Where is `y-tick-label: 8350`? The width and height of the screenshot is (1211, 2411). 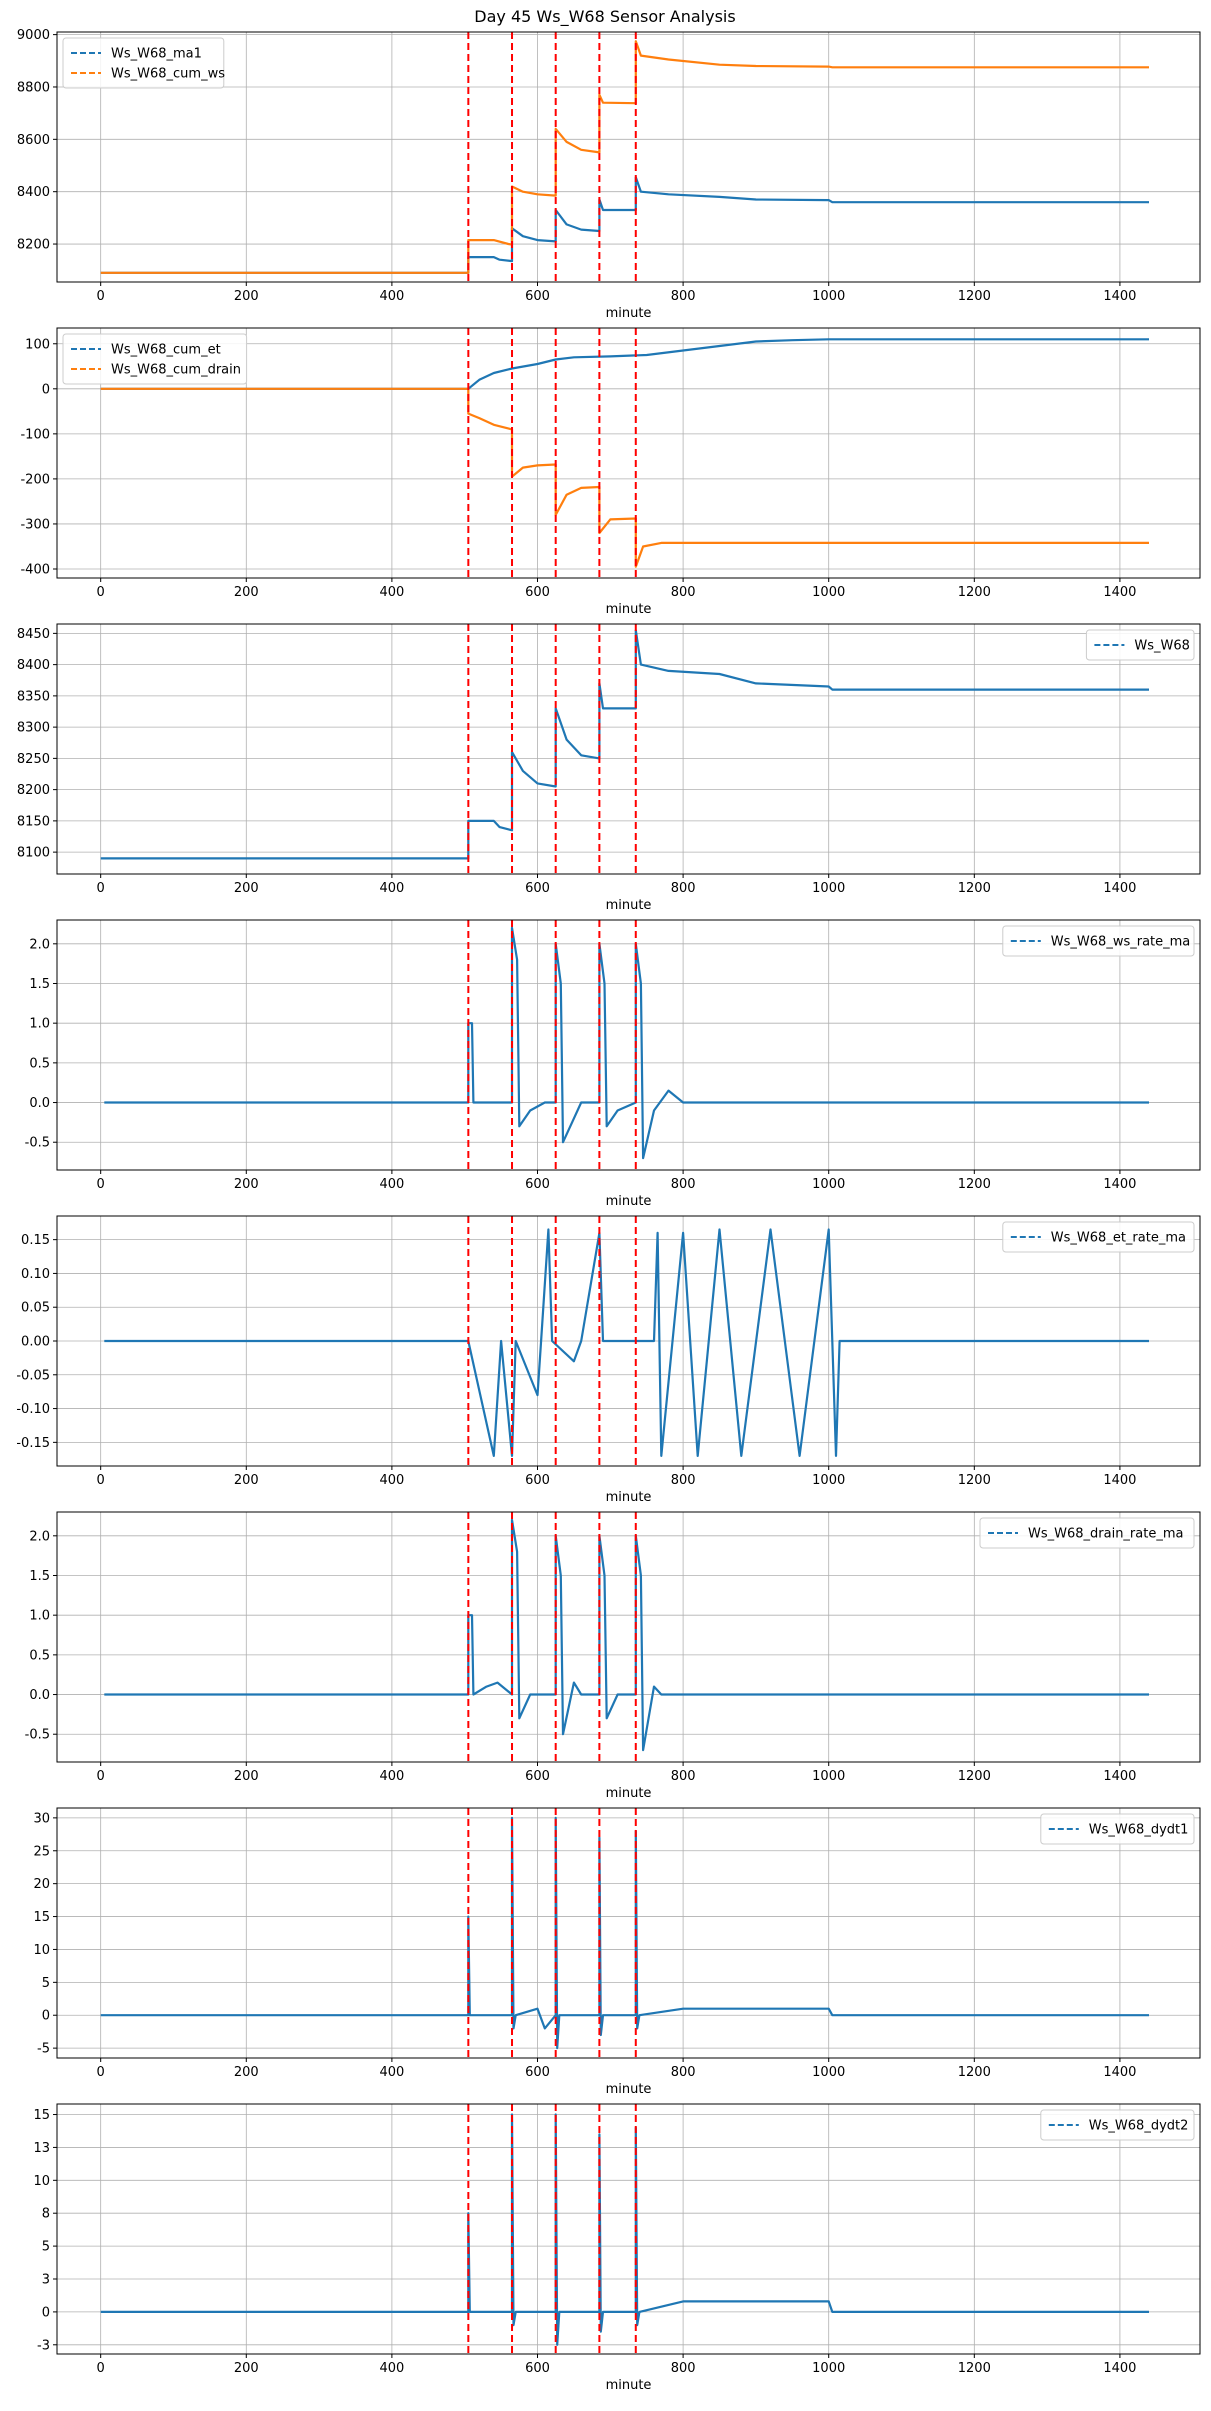 y-tick-label: 8350 is located at coordinates (33, 696).